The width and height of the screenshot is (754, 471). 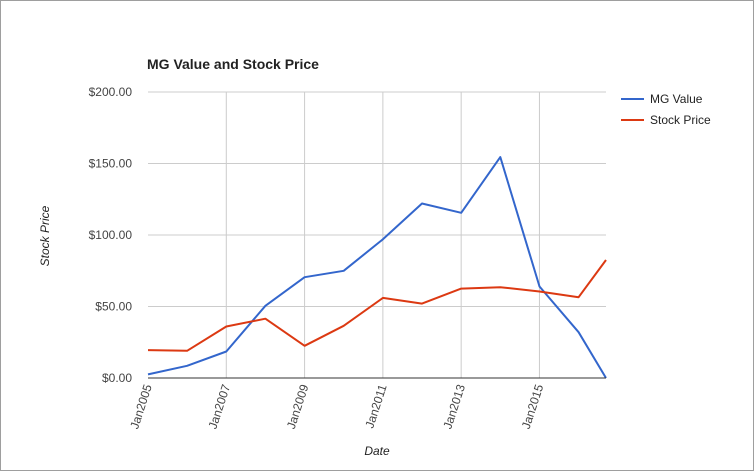 What do you see at coordinates (533, 406) in the screenshot?
I see `x-tick-label: Jan2015` at bounding box center [533, 406].